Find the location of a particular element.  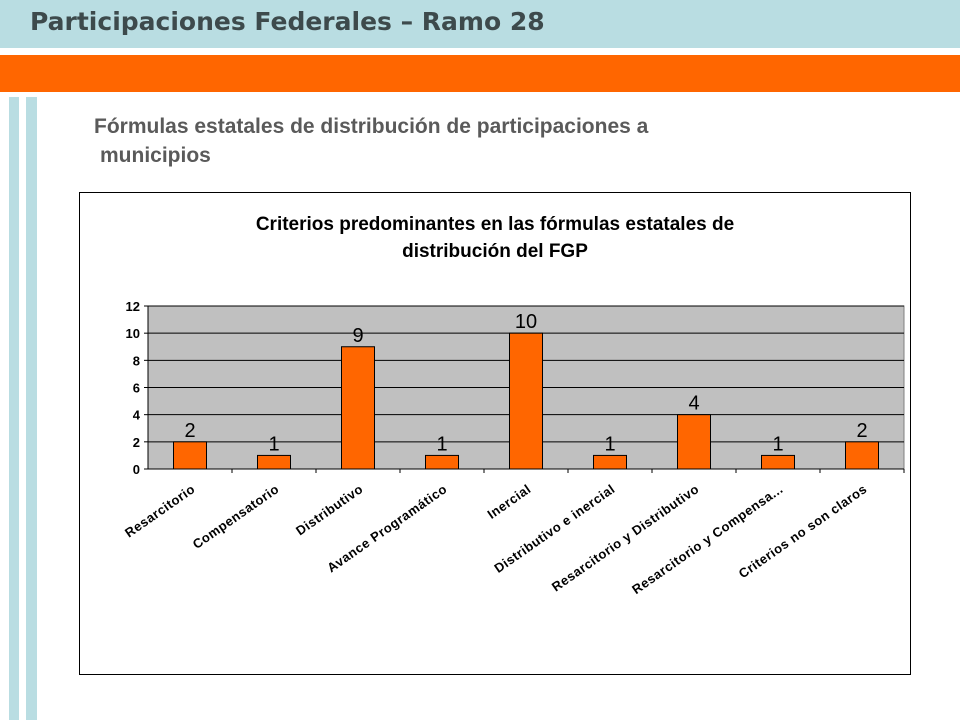

decorative-stripe-right is located at coordinates (31, 408).